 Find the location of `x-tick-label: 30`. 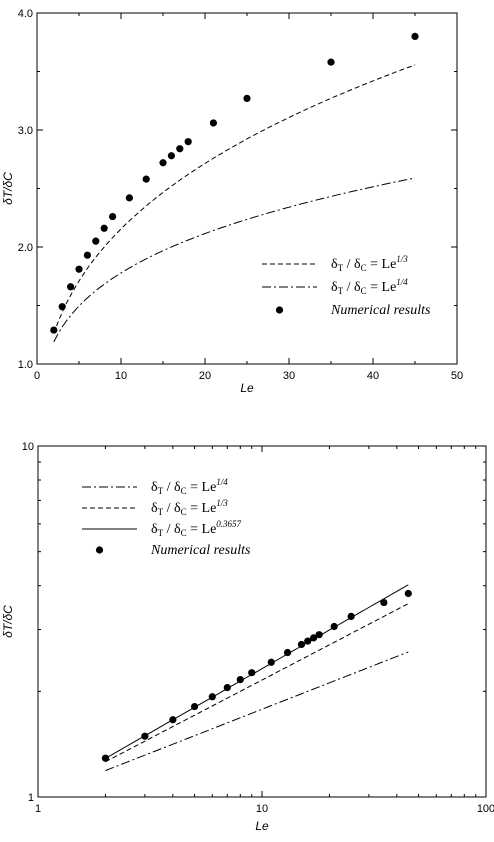

x-tick-label: 30 is located at coordinates (289, 376).